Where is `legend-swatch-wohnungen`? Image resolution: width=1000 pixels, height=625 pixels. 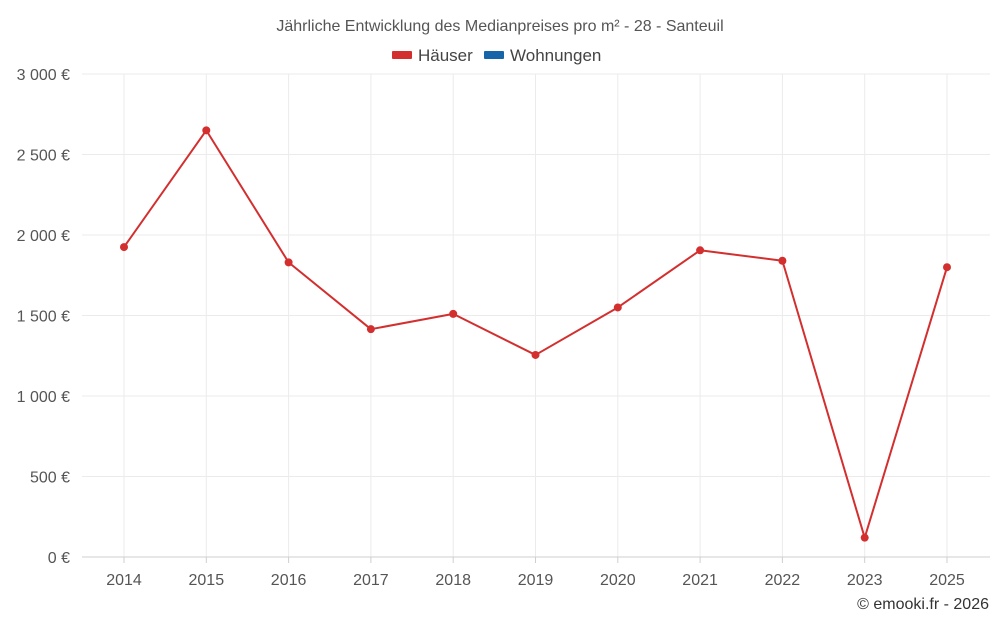 legend-swatch-wohnungen is located at coordinates (494, 55).